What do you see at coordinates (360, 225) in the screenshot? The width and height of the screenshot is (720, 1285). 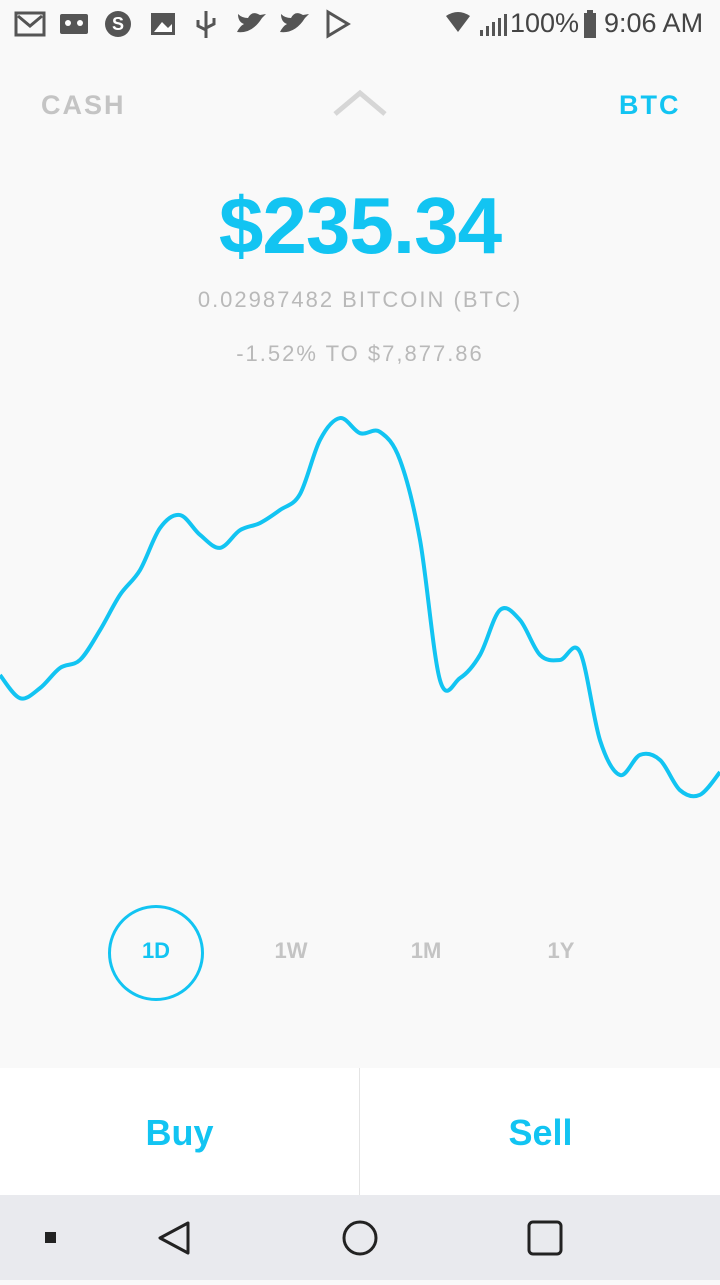 I see `balance-amount: $235.34` at bounding box center [360, 225].